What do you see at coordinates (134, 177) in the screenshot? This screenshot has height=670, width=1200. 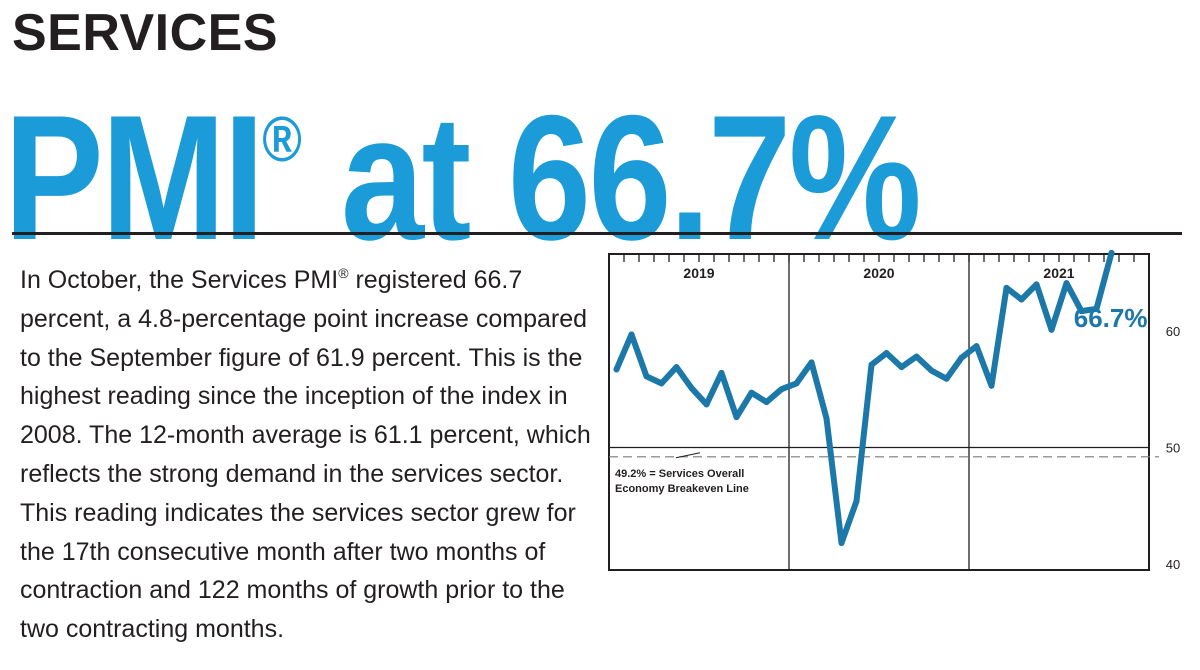 I see `headline-pmi: PMI` at bounding box center [134, 177].